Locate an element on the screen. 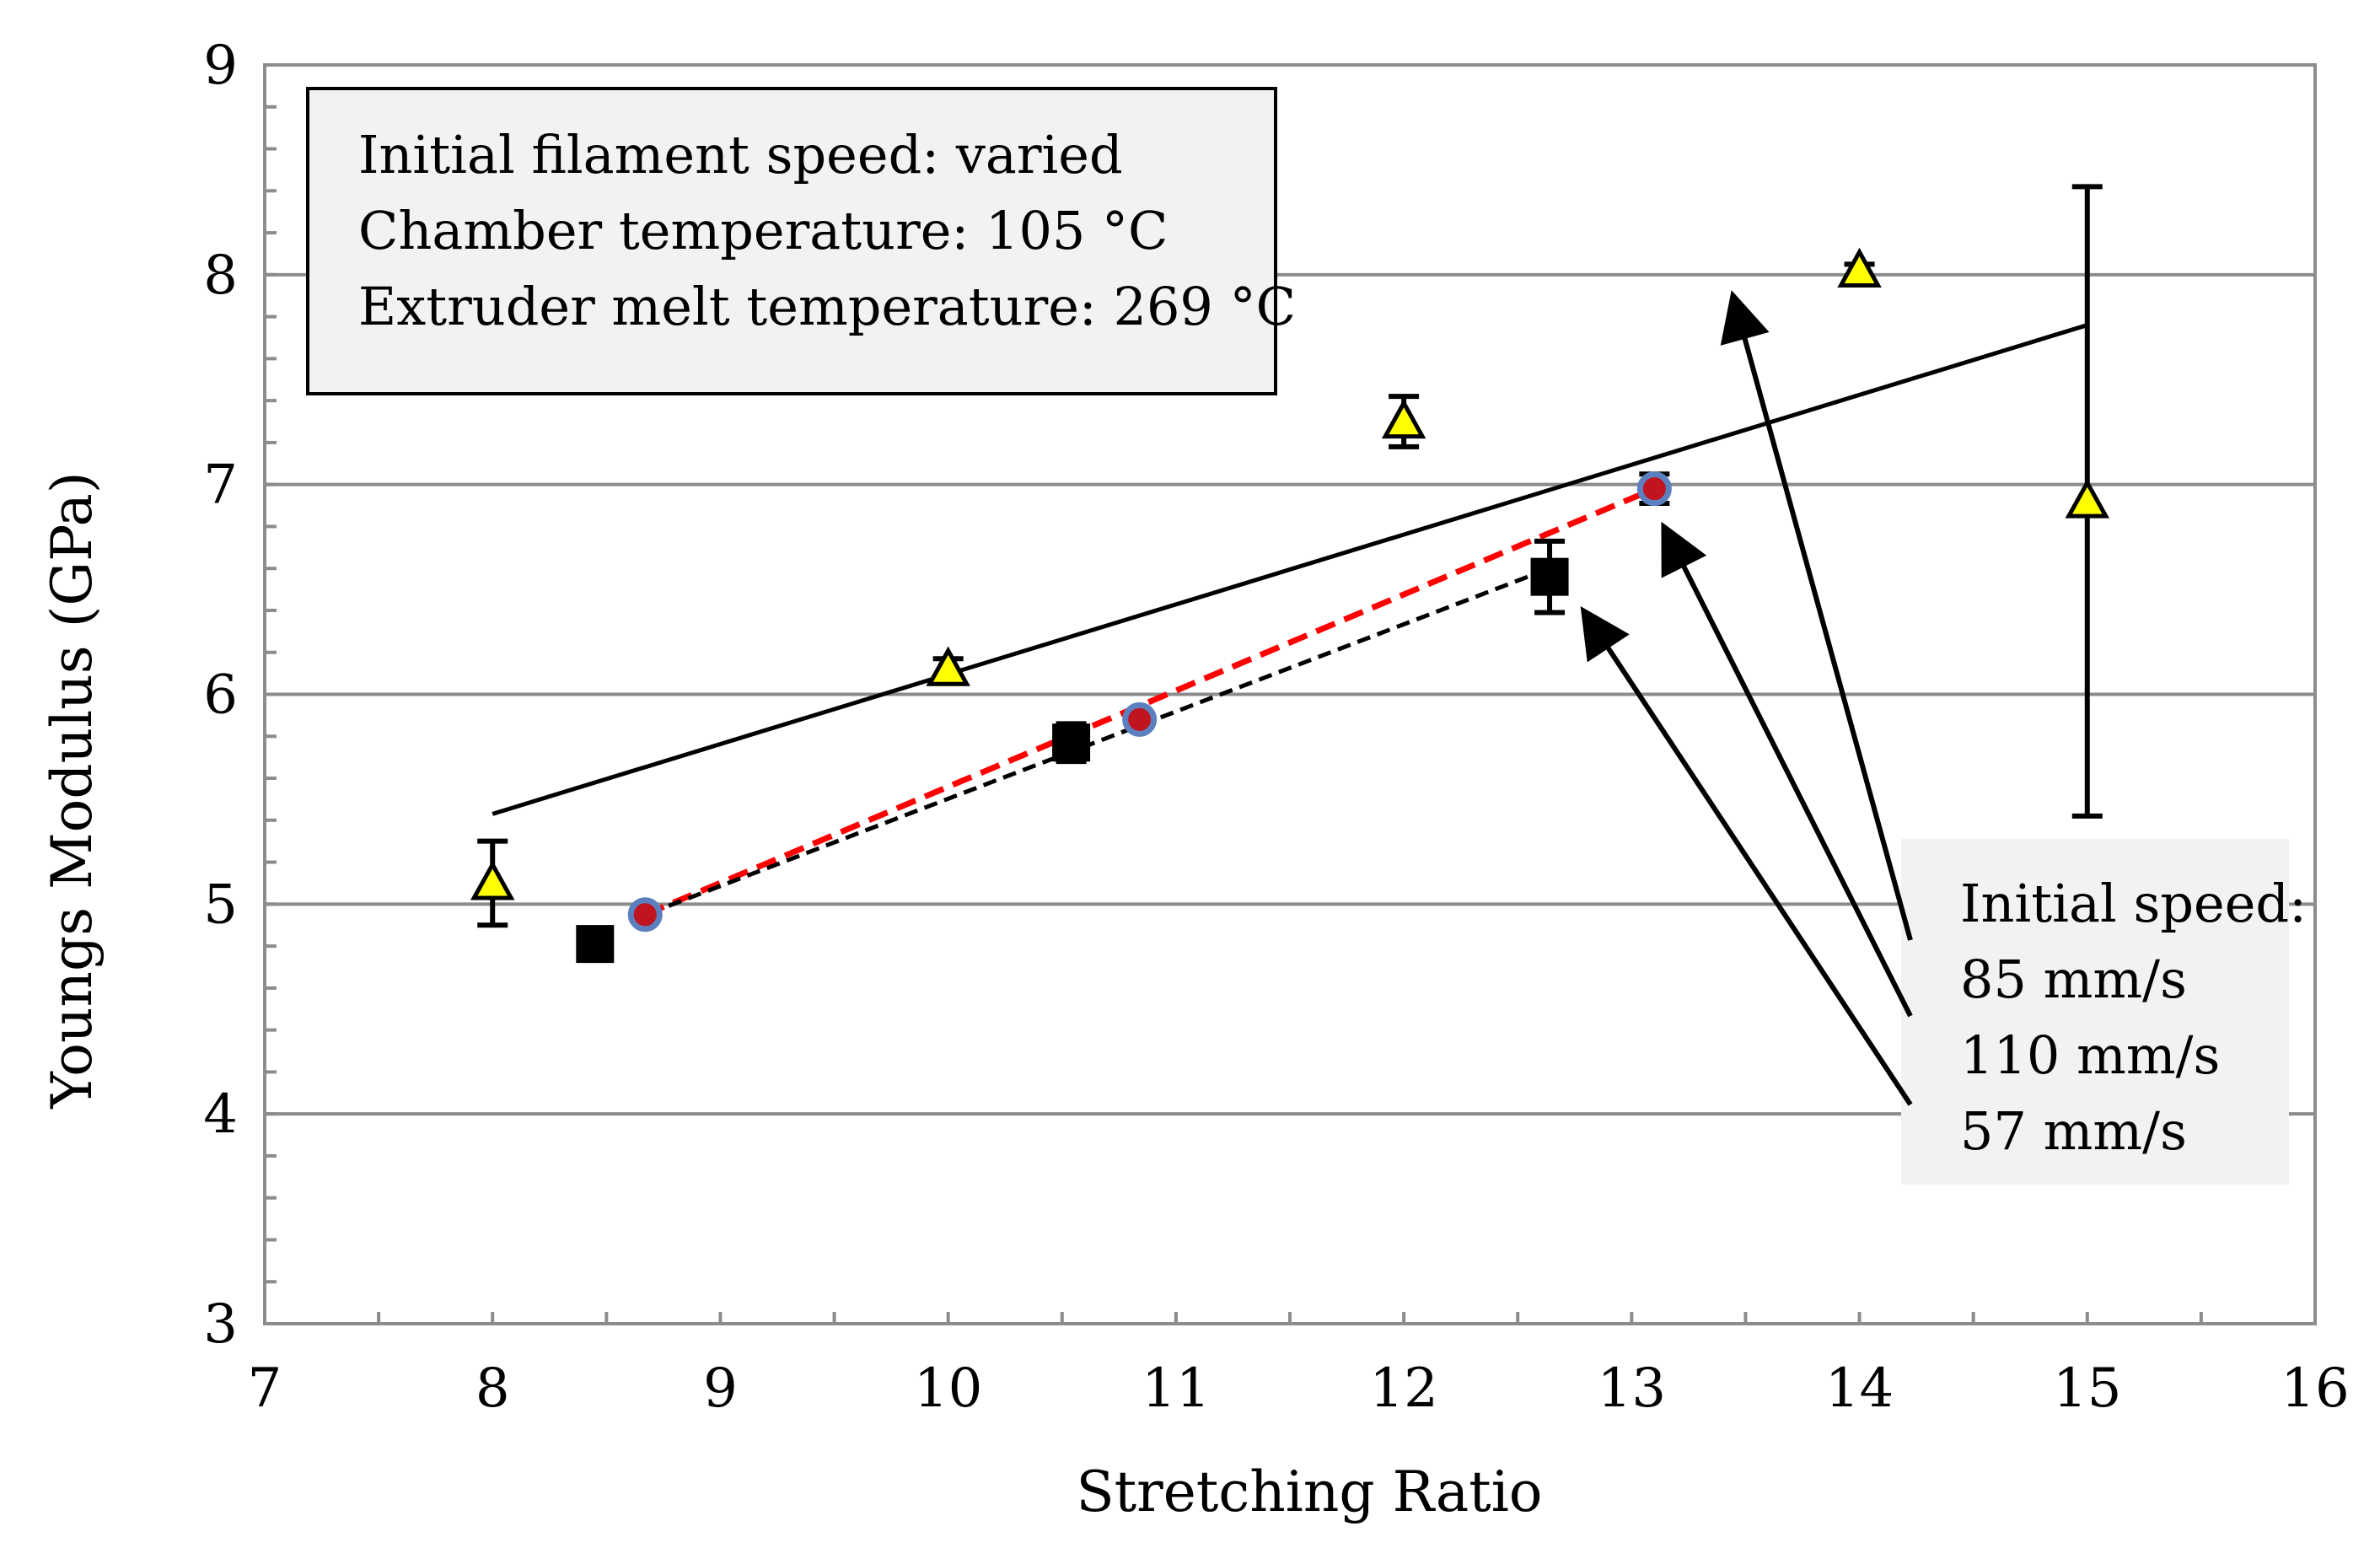 Image resolution: width=2380 pixels, height=1548 pixels. x-tick-label: 14 is located at coordinates (1859, 1389).